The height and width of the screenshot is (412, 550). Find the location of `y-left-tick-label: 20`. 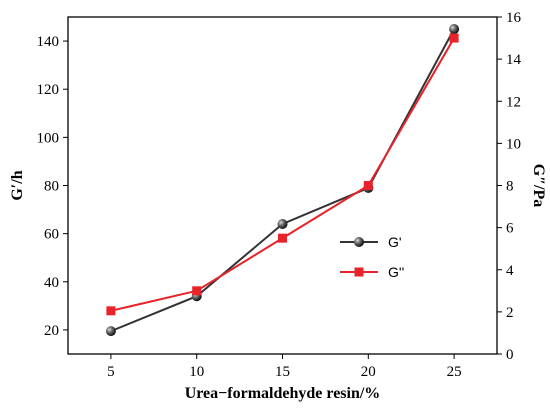

y-left-tick-label: 20 is located at coordinates (51, 331).